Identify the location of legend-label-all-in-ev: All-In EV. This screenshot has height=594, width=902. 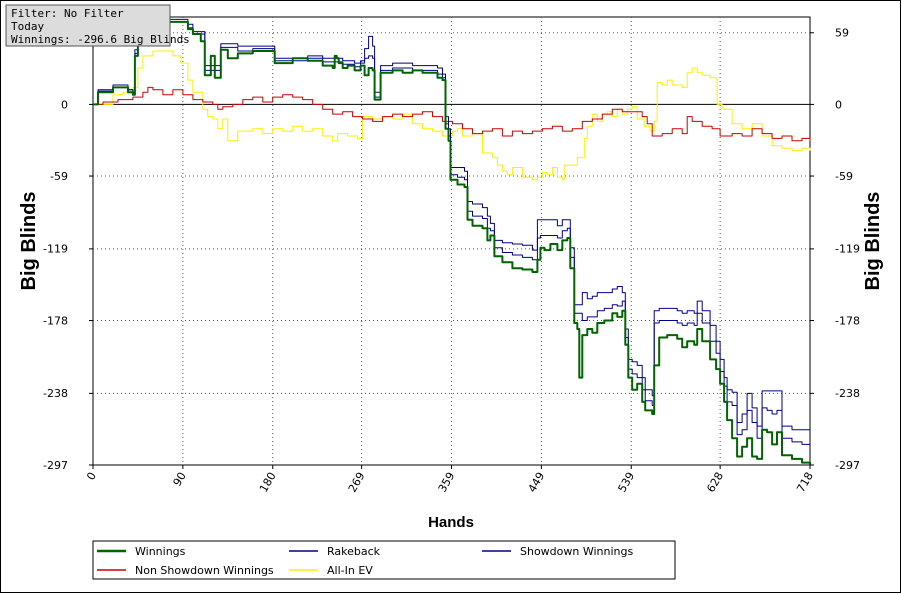
(350, 570).